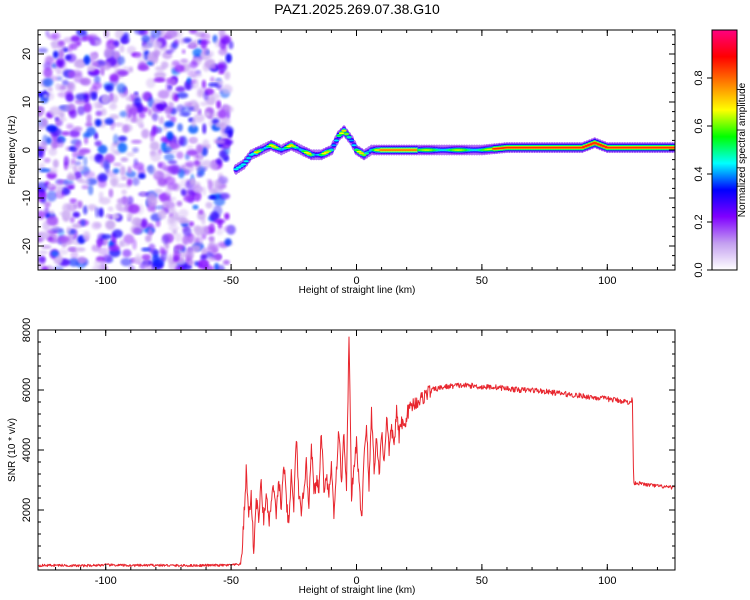 Image resolution: width=750 pixels, height=600 pixels. I want to click on colorbar-tick-label: 0.8, so click(699, 77).